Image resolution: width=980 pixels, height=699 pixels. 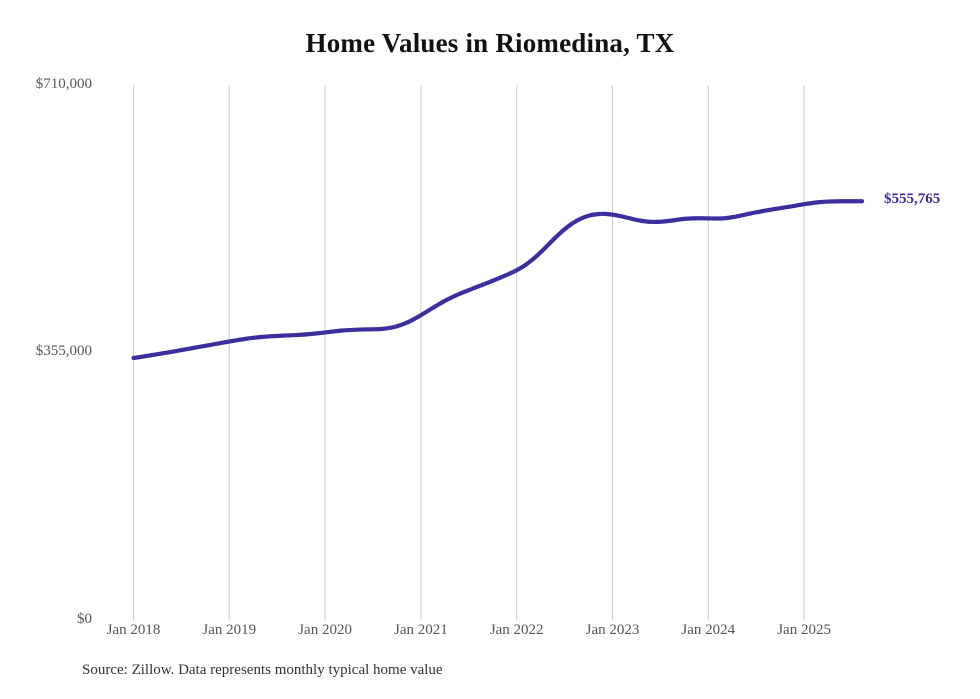 What do you see at coordinates (421, 630) in the screenshot?
I see `x-axis-tick-label-jan-2021: Jan 2021` at bounding box center [421, 630].